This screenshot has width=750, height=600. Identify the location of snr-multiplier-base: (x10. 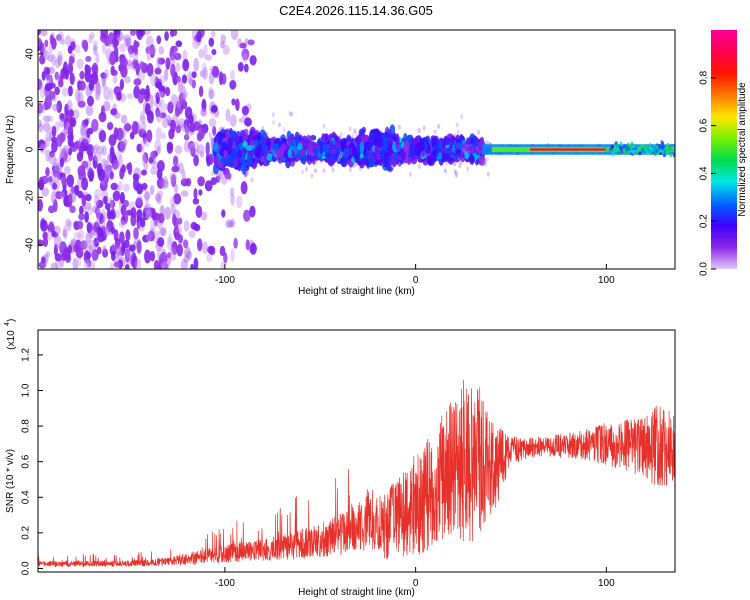
(11, 340).